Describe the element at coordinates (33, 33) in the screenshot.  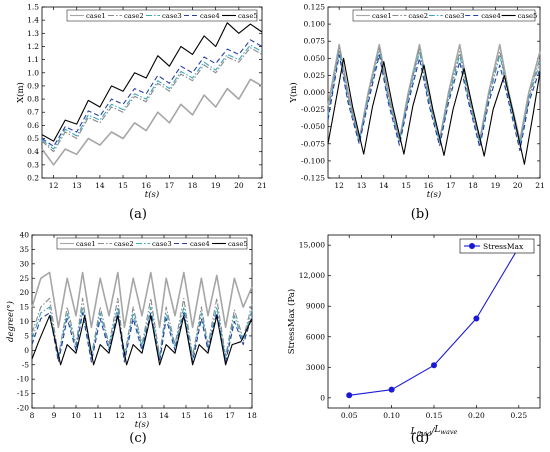
I see `y-tick-label: 1.3` at that location.